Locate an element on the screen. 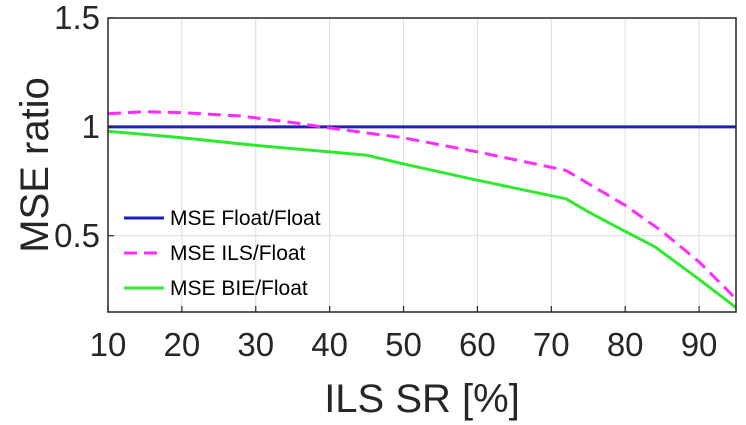  x-axis-title: ILS SR [%] is located at coordinates (422, 399).